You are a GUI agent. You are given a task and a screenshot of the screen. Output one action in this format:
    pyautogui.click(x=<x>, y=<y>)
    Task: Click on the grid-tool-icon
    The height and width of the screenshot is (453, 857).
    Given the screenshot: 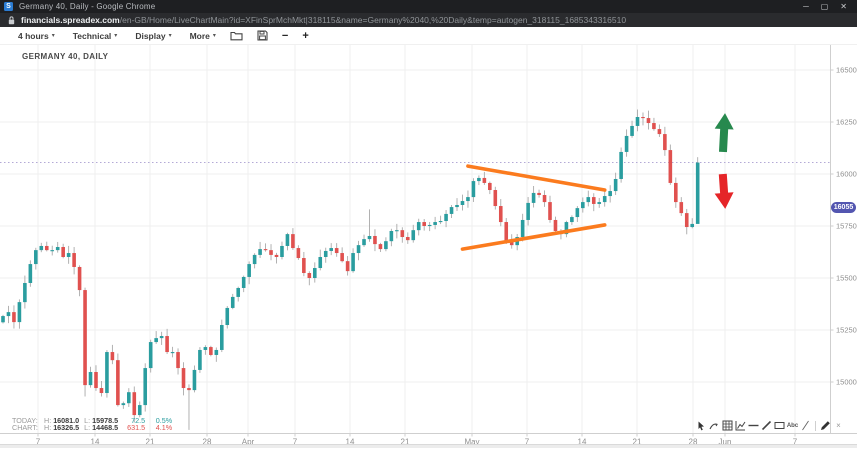 What is the action you would take?
    pyautogui.click(x=727, y=425)
    